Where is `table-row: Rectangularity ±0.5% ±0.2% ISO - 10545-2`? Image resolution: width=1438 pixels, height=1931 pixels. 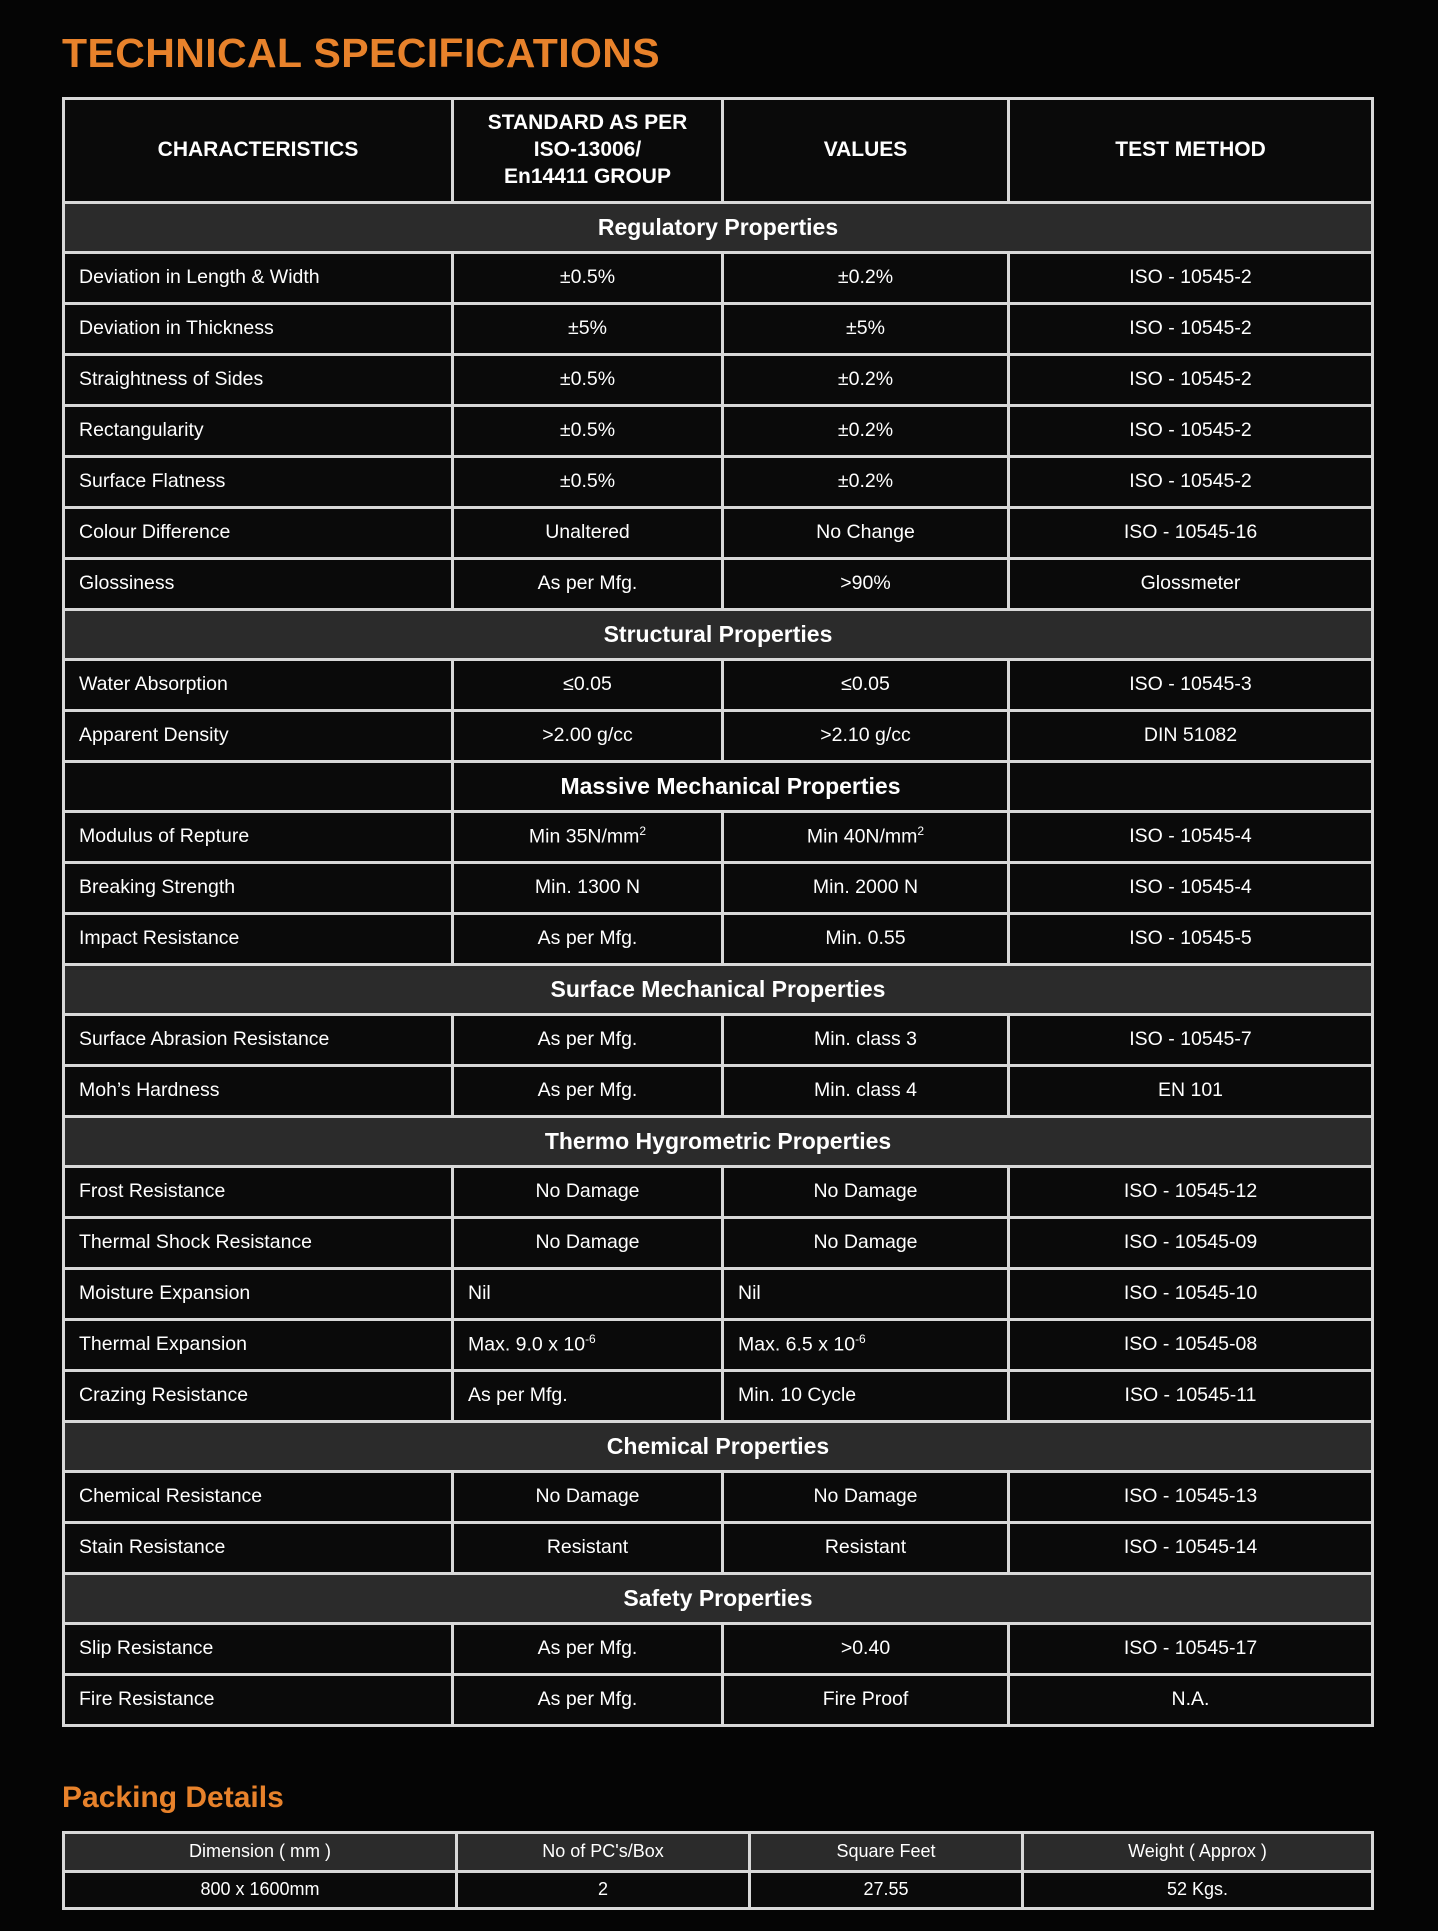 table-row: Rectangularity ±0.5% ±0.2% ISO - 10545-2 is located at coordinates (718, 430).